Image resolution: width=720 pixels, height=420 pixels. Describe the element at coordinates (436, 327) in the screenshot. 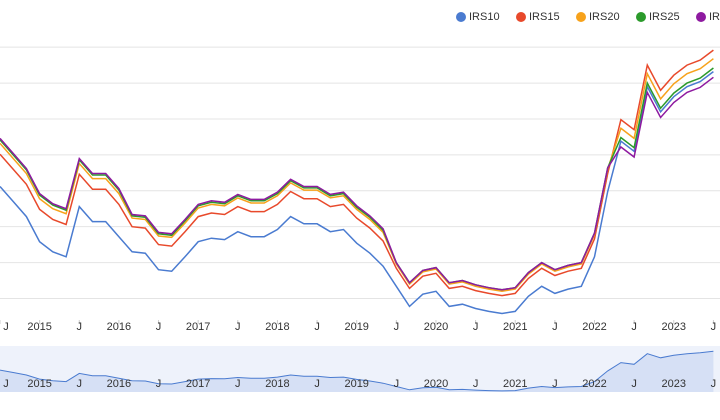

I see `x-tick-label: 2020` at that location.